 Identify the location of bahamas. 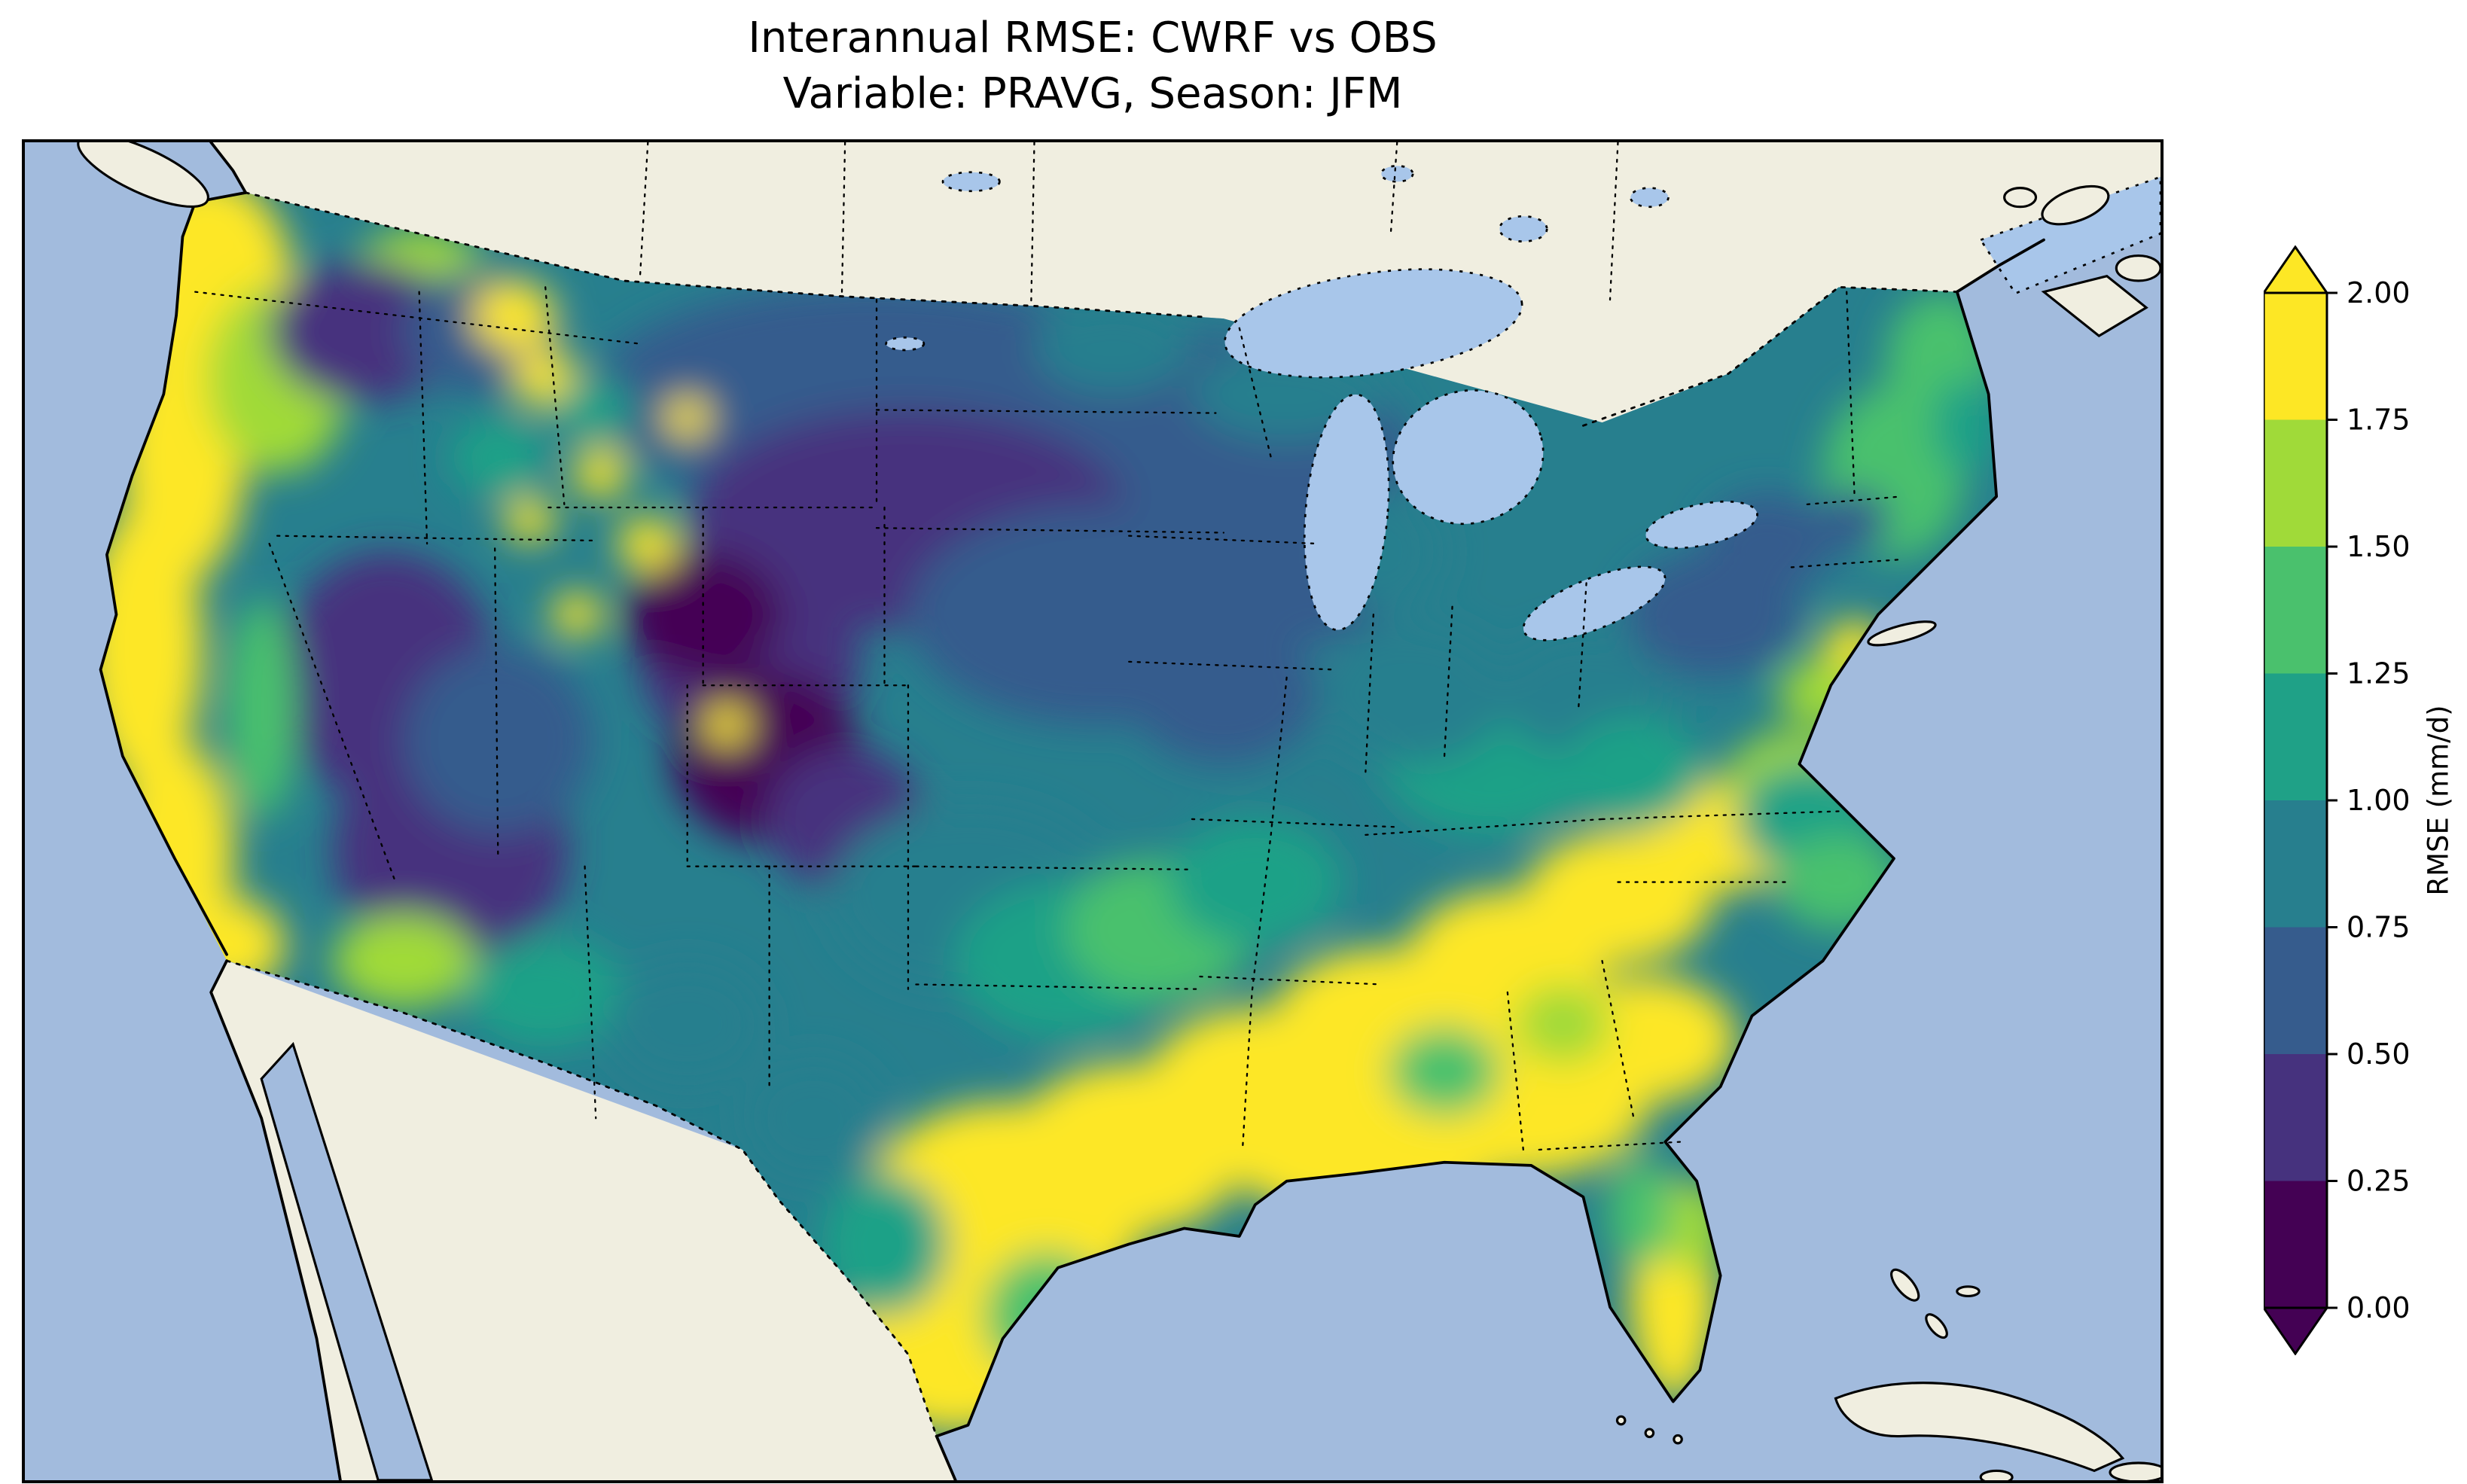
(1905, 1285).